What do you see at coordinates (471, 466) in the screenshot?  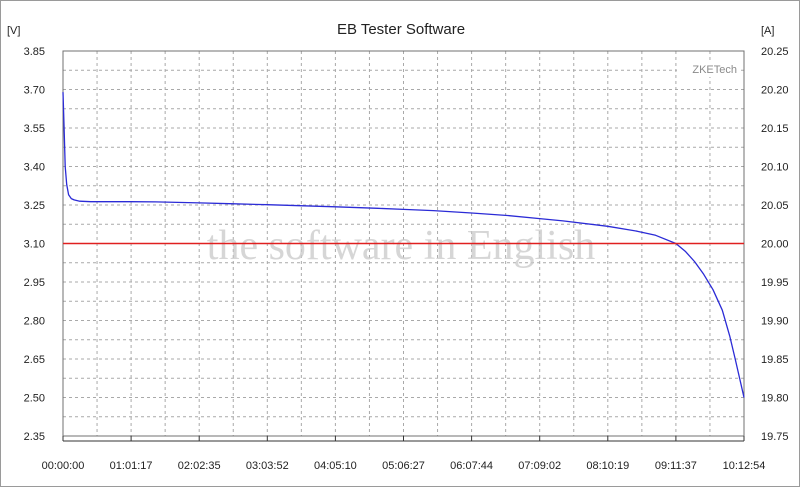 I see `x-tick-label: 06:07:44` at bounding box center [471, 466].